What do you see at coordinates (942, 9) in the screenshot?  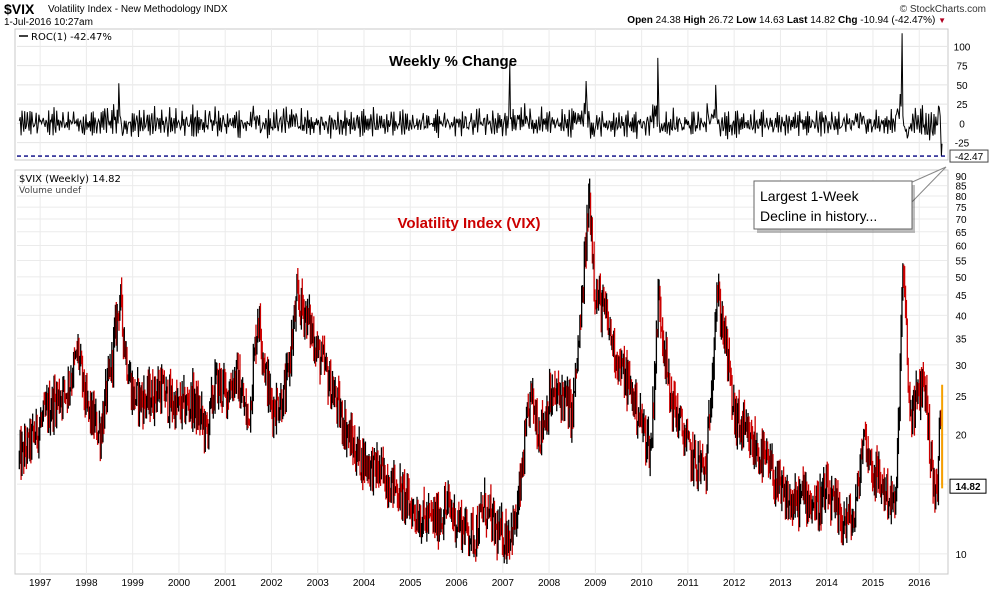 I see `brand-label: © StockCharts.com` at bounding box center [942, 9].